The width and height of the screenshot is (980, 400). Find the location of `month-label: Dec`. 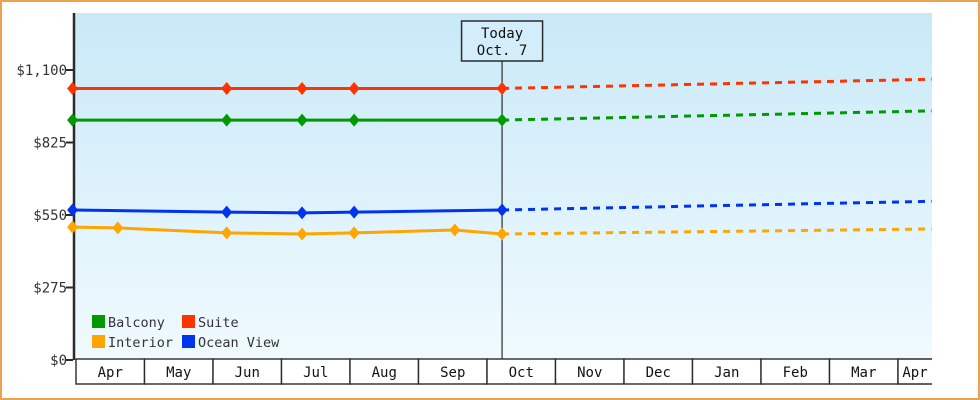

month-label: Dec is located at coordinates (658, 373).